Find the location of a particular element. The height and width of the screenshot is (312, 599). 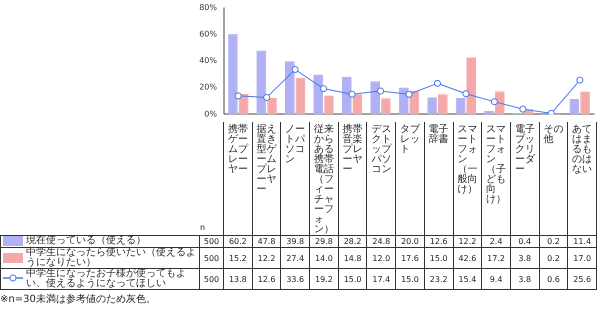

x-tick-label: 電子辞書 is located at coordinates (438, 135).